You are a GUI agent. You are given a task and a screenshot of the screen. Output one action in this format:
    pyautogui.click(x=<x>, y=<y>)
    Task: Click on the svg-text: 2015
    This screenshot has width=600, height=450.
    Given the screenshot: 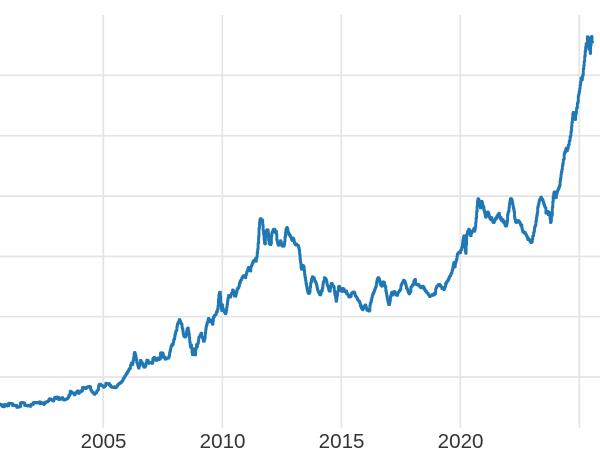 What is the action you would take?
    pyautogui.click(x=342, y=440)
    